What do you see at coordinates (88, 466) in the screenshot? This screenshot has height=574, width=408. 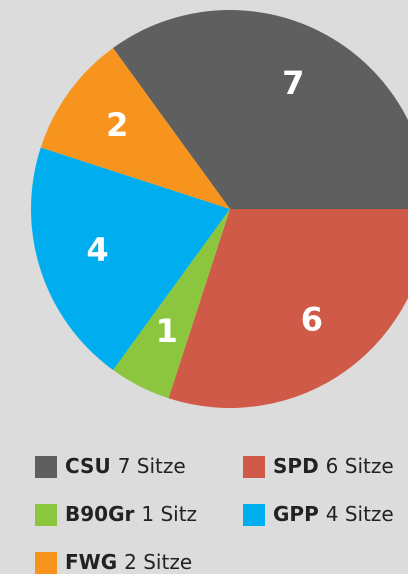 I see `legend-name: CSU` at bounding box center [88, 466].